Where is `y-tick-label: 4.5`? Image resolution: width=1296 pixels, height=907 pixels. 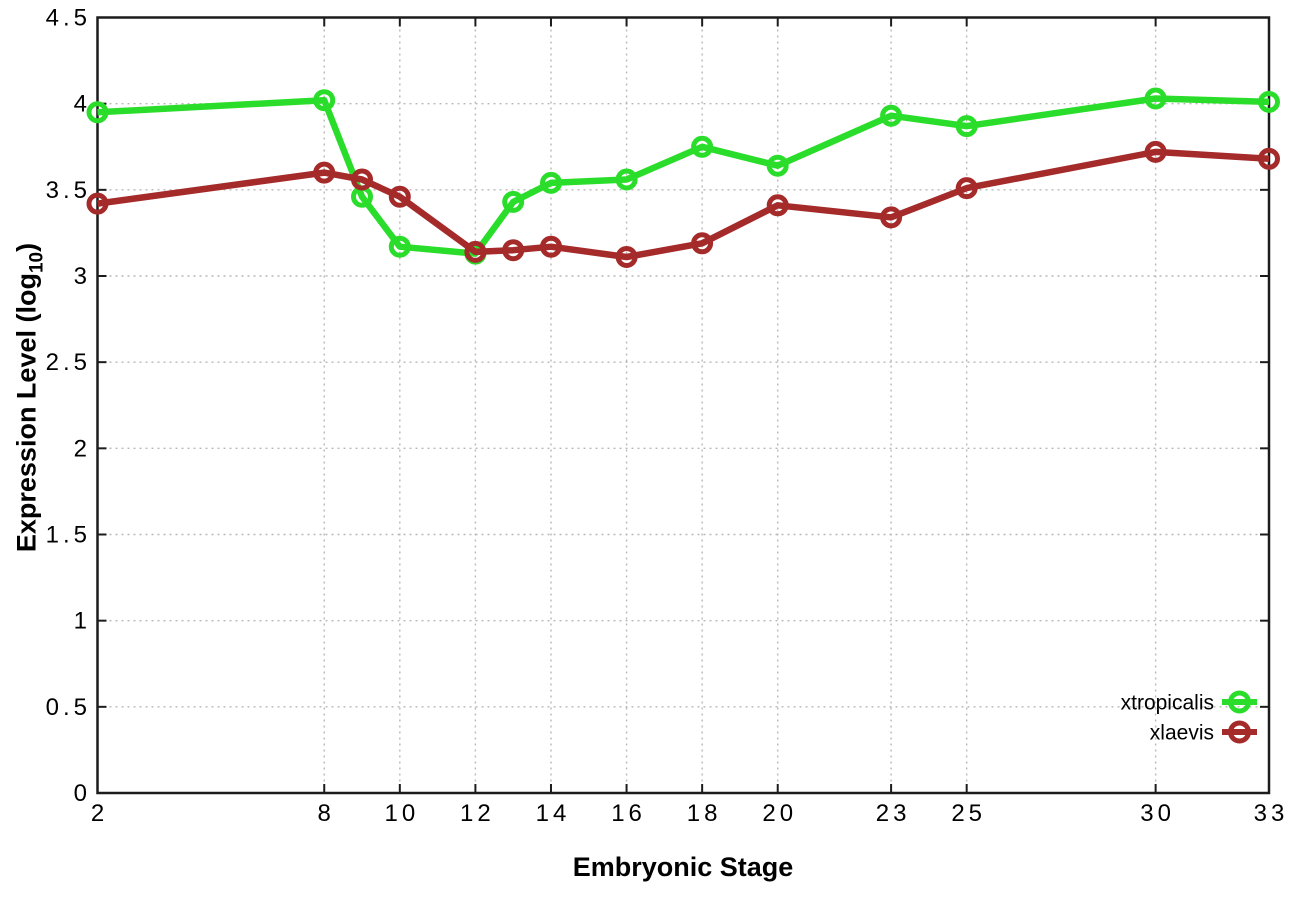 y-tick-label: 4.5 is located at coordinates (68, 18).